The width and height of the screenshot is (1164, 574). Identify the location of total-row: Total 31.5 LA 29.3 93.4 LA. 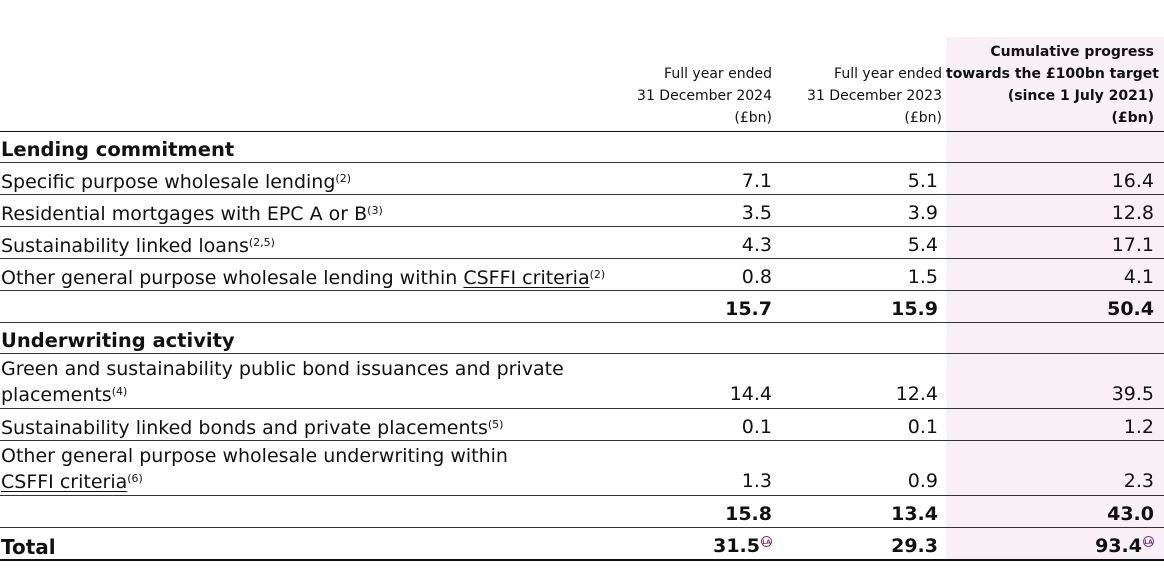
(582, 544).